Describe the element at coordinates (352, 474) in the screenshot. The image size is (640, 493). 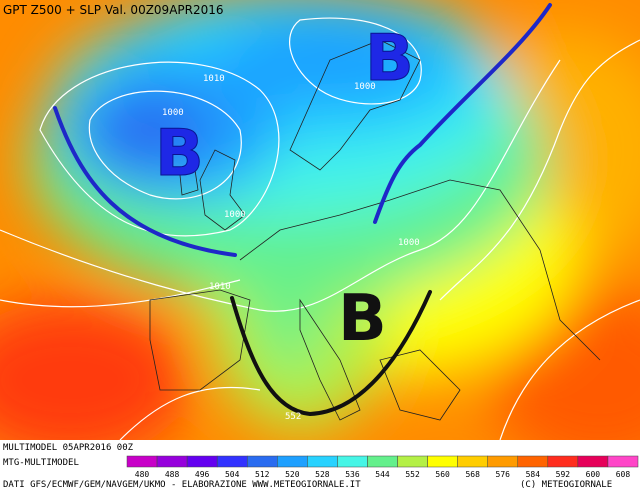
I see `legend-label: 536` at that location.